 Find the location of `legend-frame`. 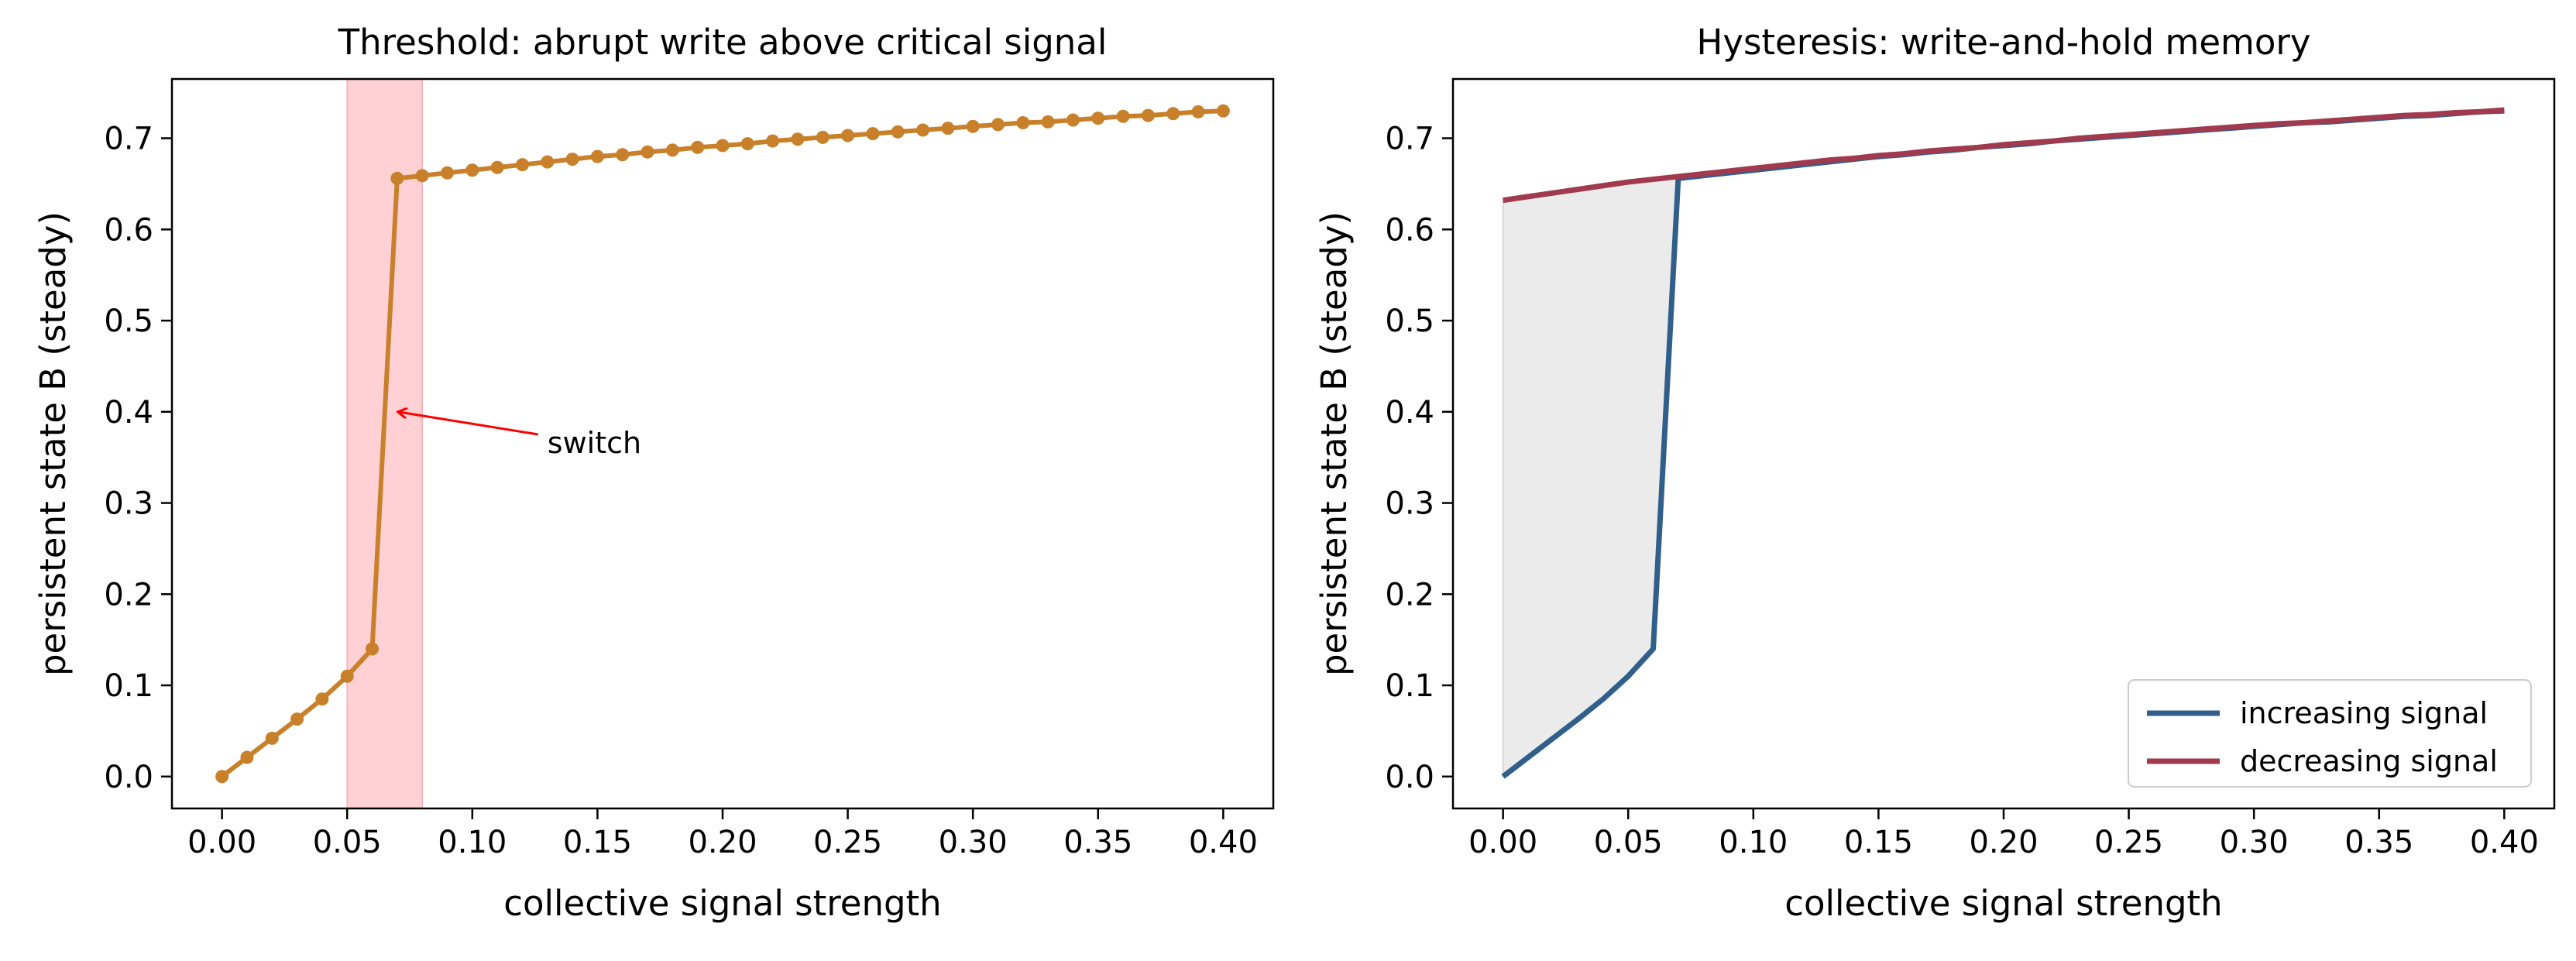

legend-frame is located at coordinates (2330, 733).